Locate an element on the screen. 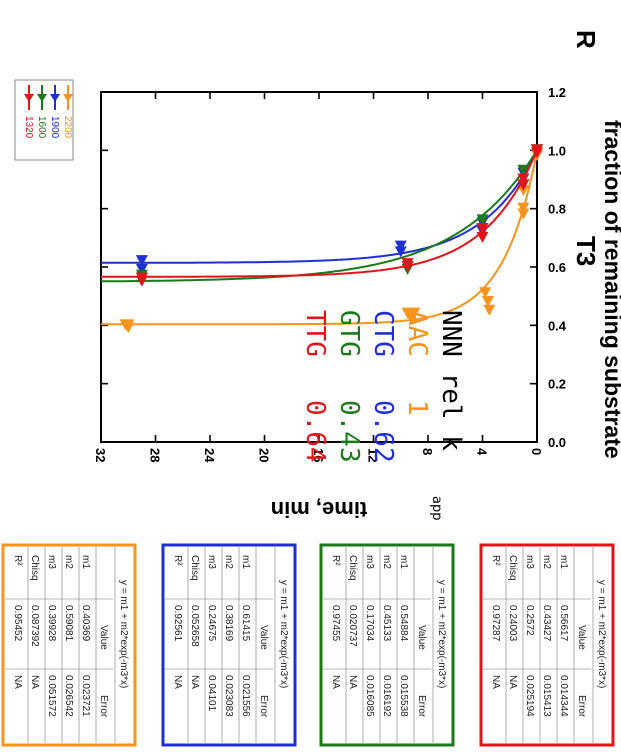 Image resolution: width=621 pixels, height=752 pixels. value-tick-label: 0.6 is located at coordinates (557, 267).